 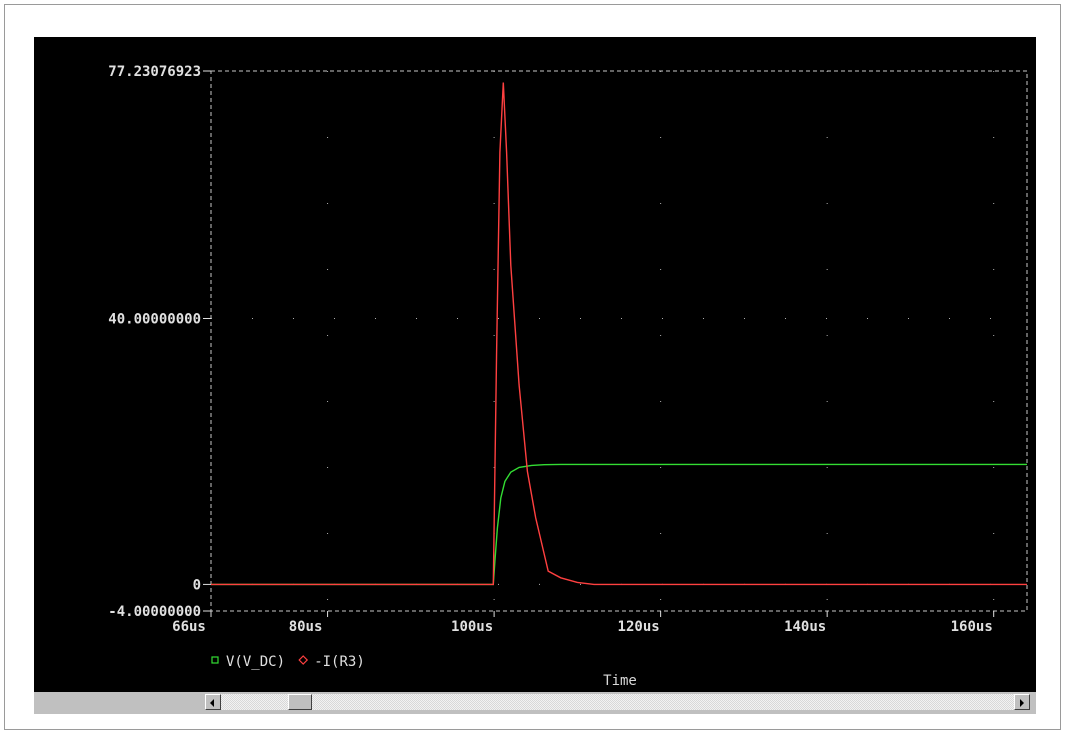 What do you see at coordinates (255, 662) in the screenshot?
I see `legend-label: V(V_DC)` at bounding box center [255, 662].